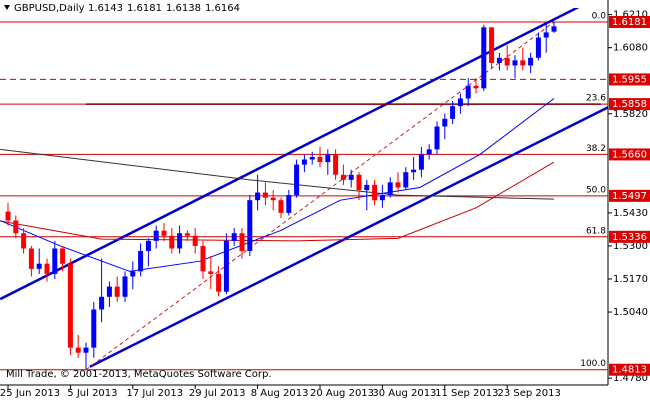 Image resolution: width=650 pixels, height=400 pixels. Describe the element at coordinates (183, 8) in the screenshot. I see `header-price: 1.6138` at that location.